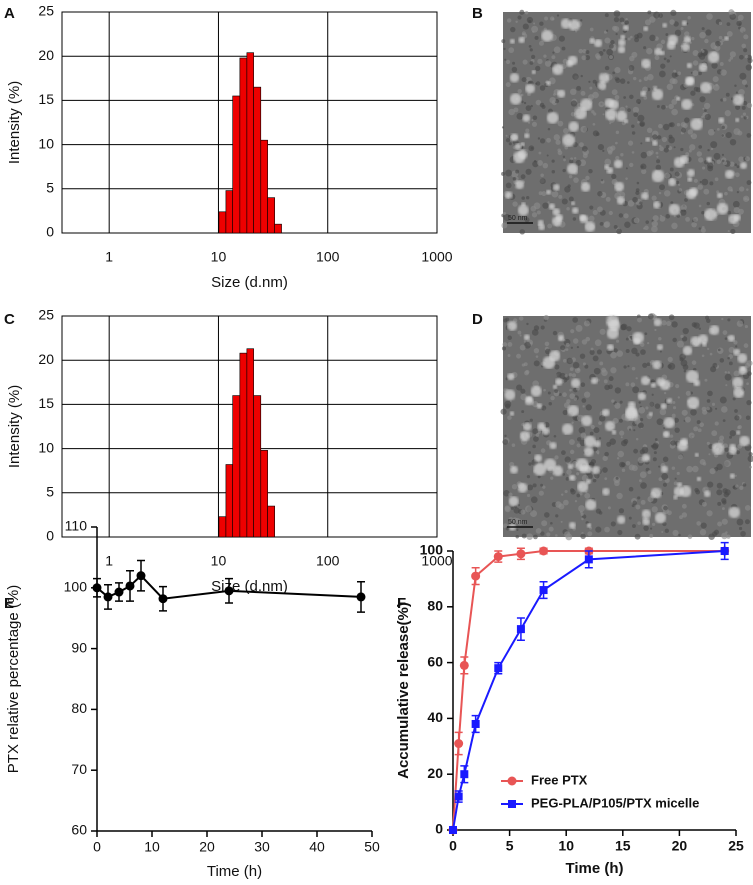  Describe the element at coordinates (436, 561) in the screenshot. I see `x-tick-label: 1000` at that location.